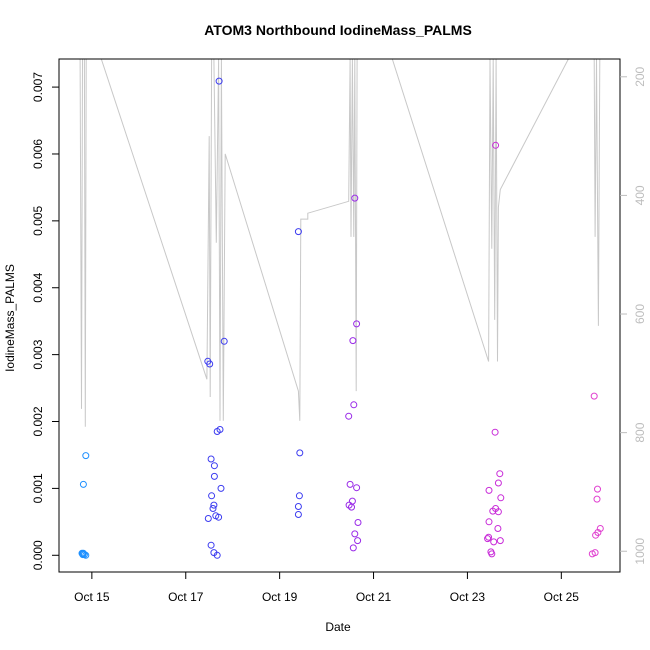 This screenshot has height=650, width=650. Describe the element at coordinates (640, 195) in the screenshot. I see `right-tick-label: 400` at that location.